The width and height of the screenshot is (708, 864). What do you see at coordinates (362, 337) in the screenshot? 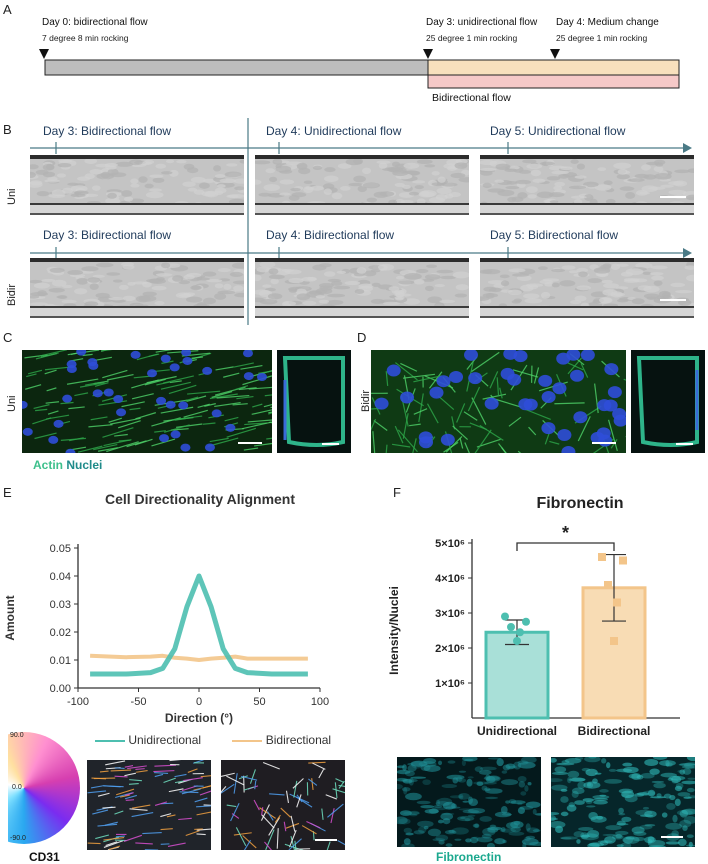
I see `panel-label-d: D` at bounding box center [362, 337].